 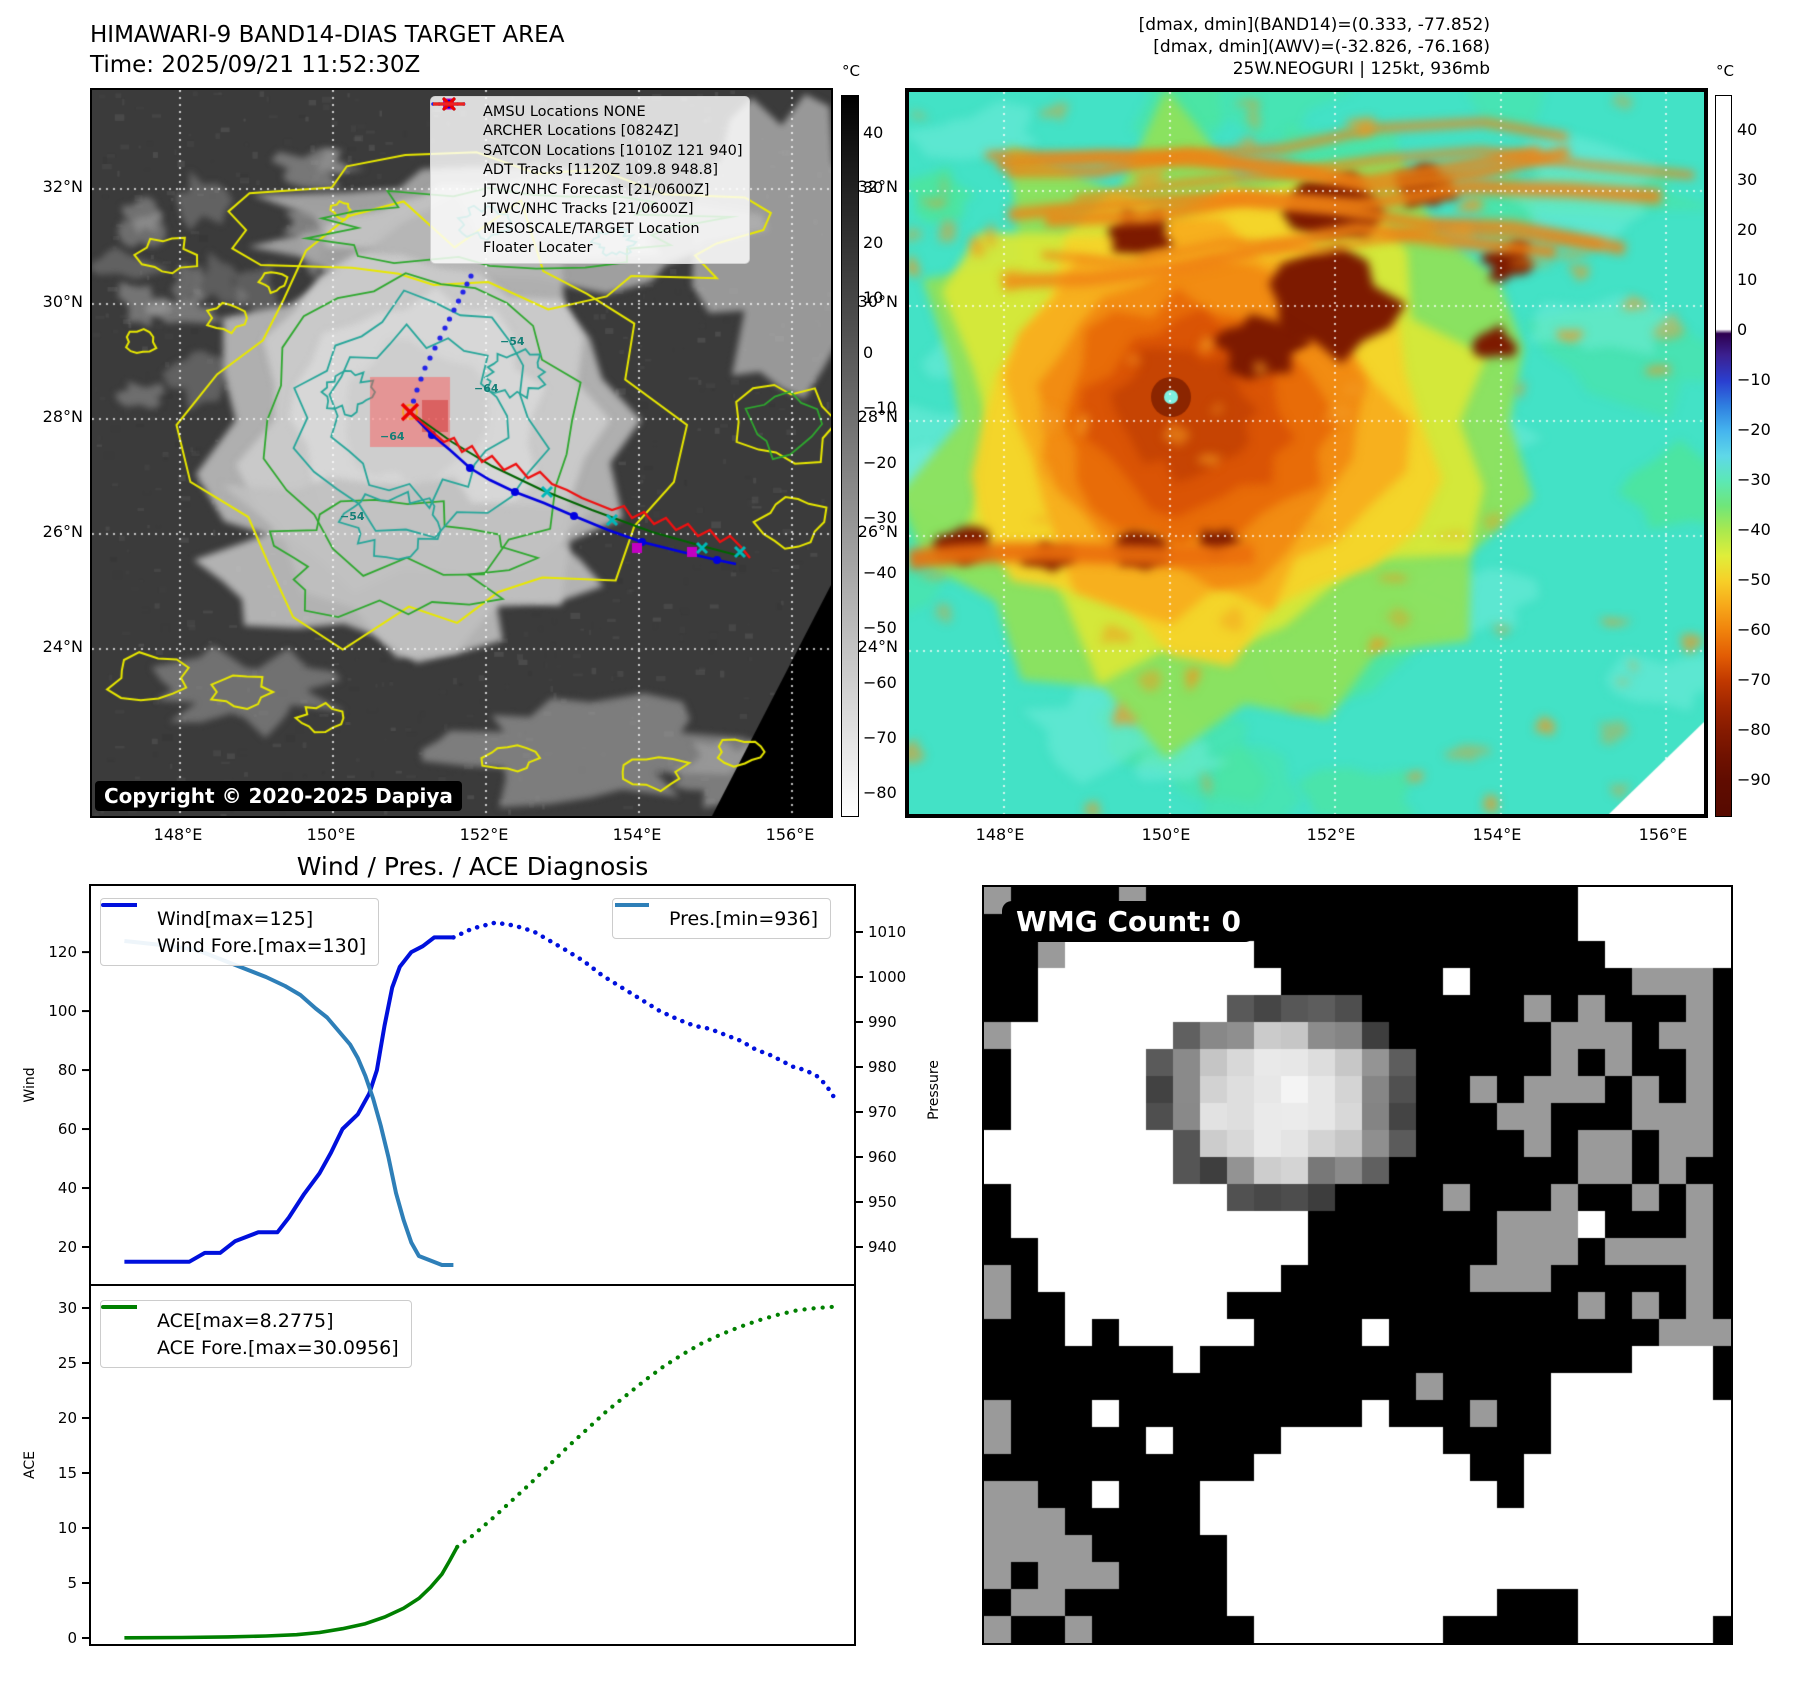 I want to click on legend-label: ADT Tracks [1120Z 109.8 948.8], so click(x=601, y=170).